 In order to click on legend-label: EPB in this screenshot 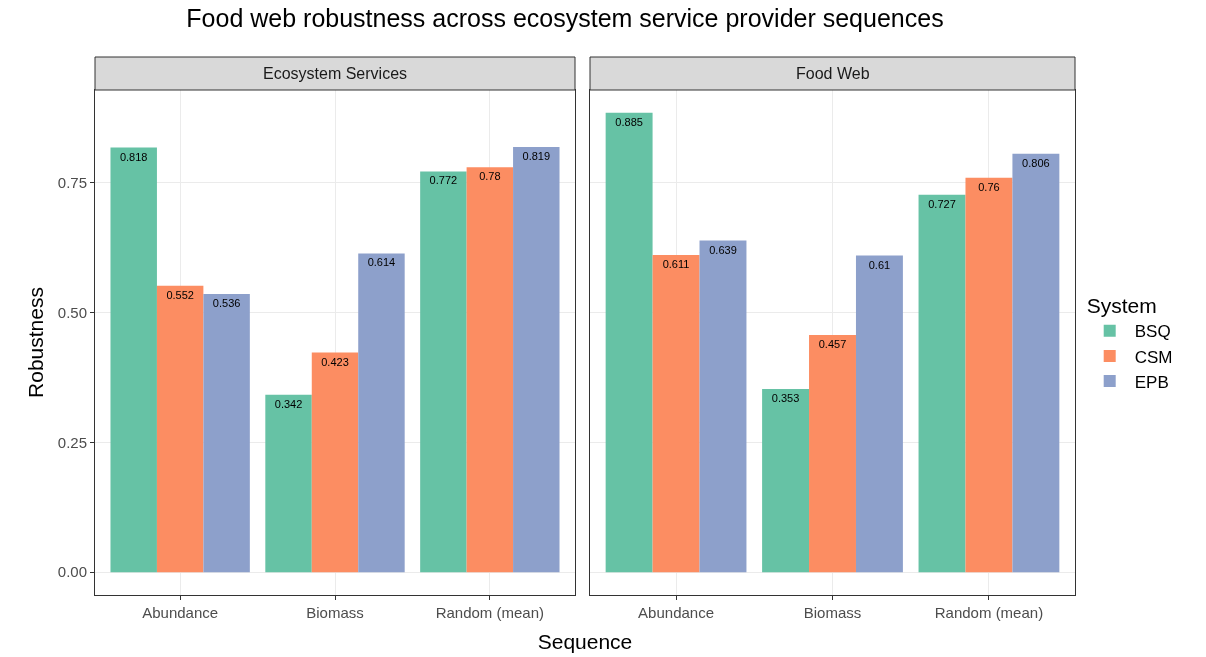, I will do `click(1151, 382)`.